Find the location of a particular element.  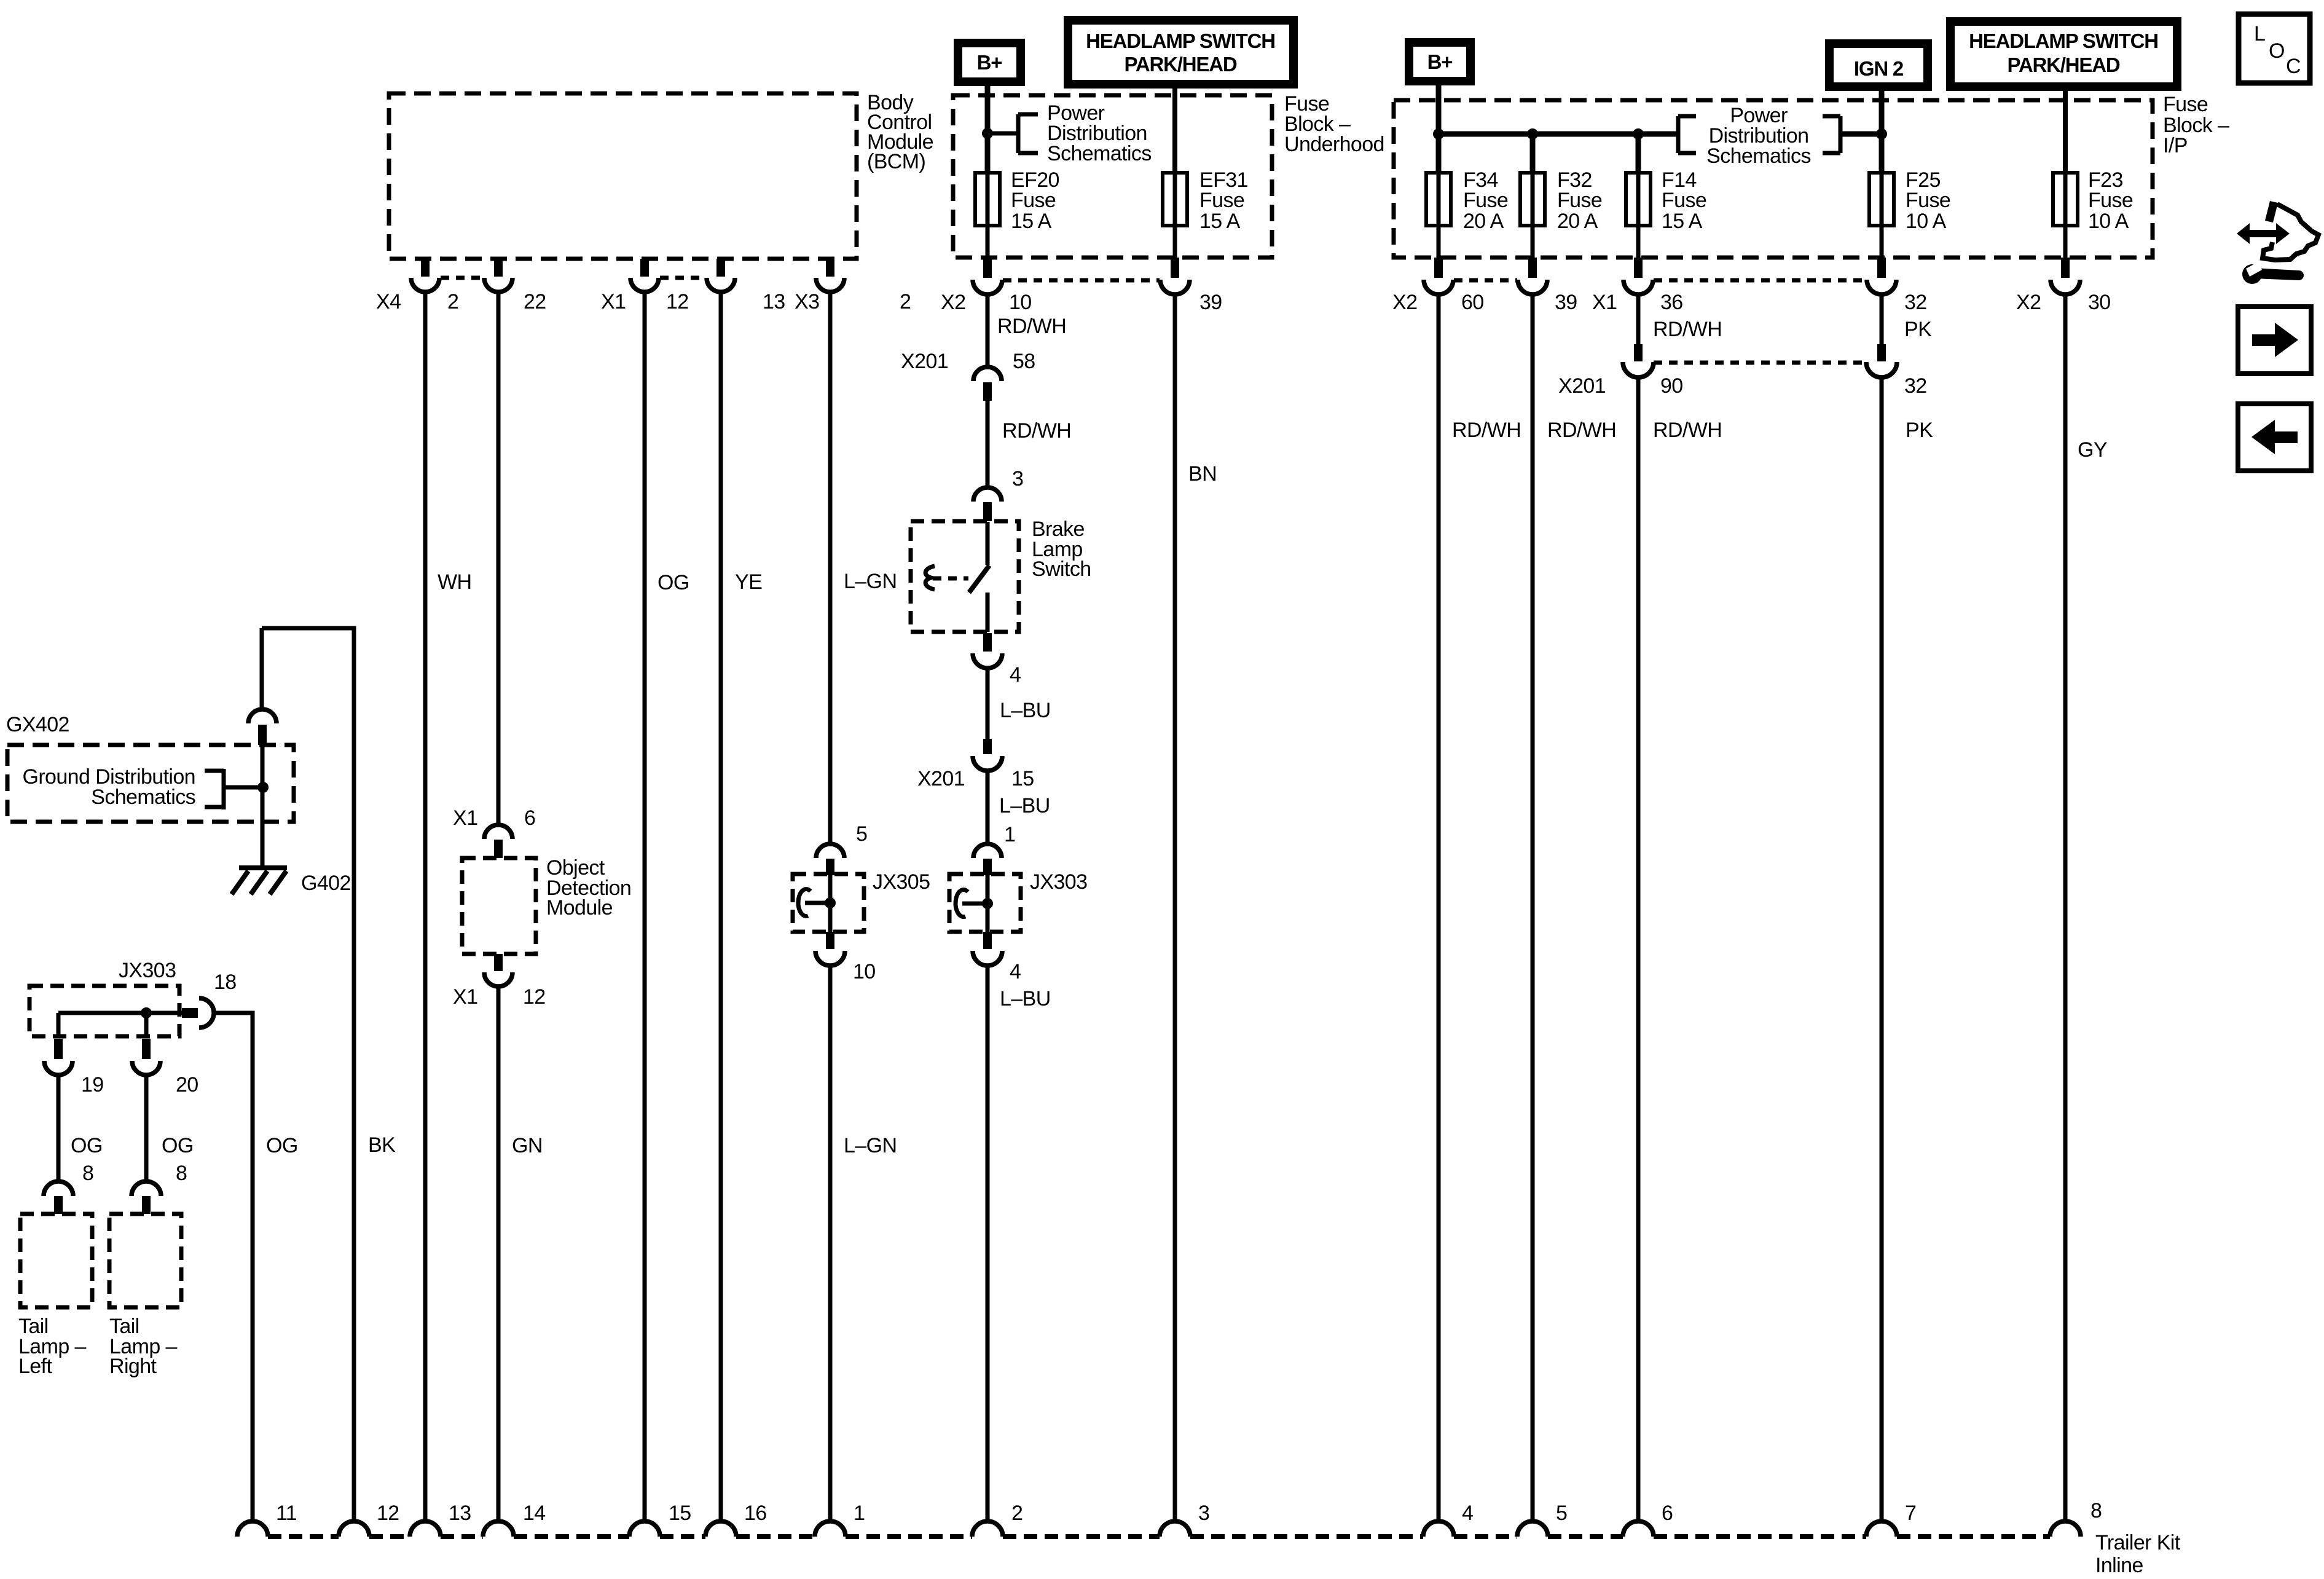

svg-text: 20 is located at coordinates (187, 1085).